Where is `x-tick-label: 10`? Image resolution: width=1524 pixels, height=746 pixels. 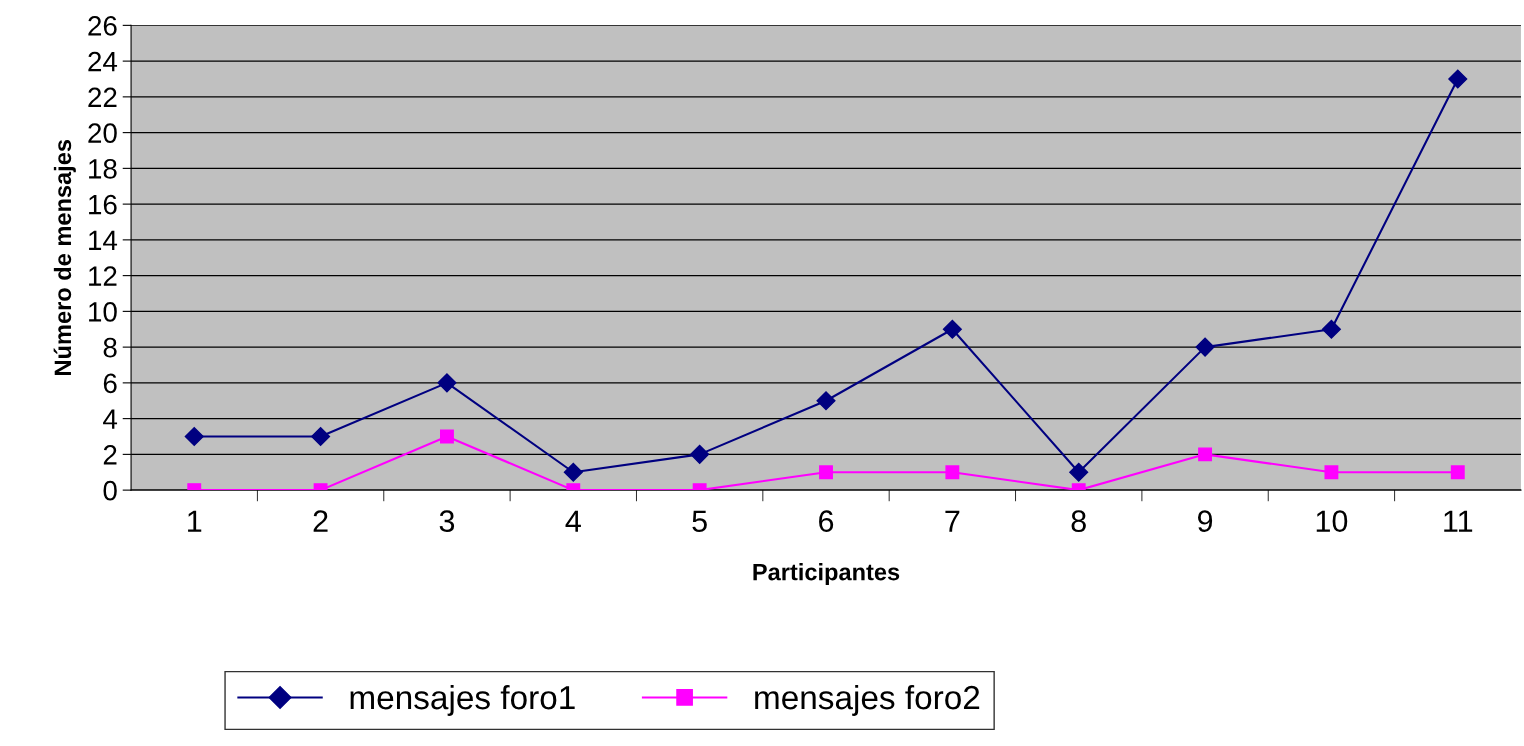 x-tick-label: 10 is located at coordinates (1332, 521).